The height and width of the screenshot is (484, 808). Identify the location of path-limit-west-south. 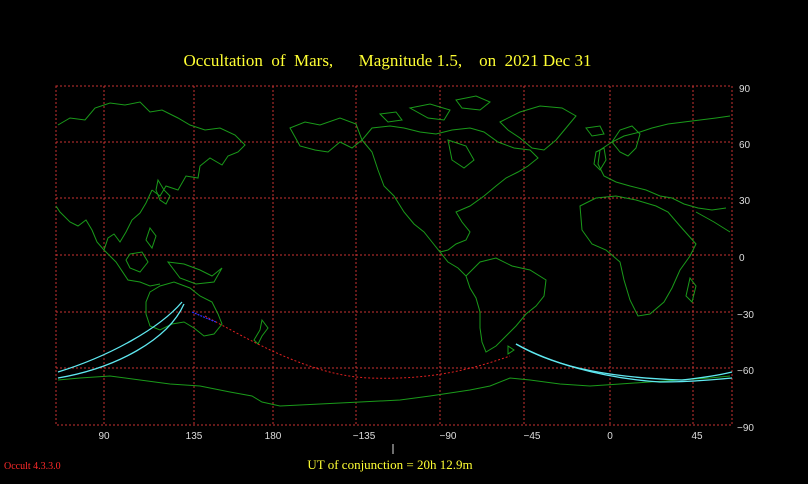
(121, 341).